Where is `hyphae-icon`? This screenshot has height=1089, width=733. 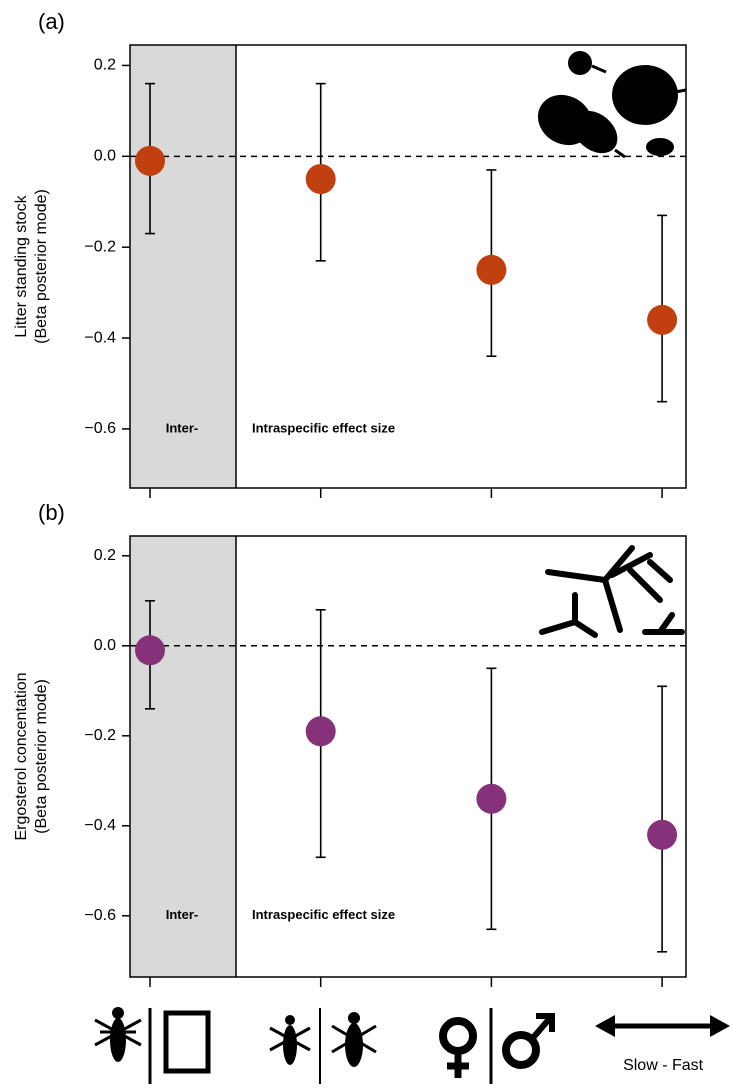 hyphae-icon is located at coordinates (612, 591).